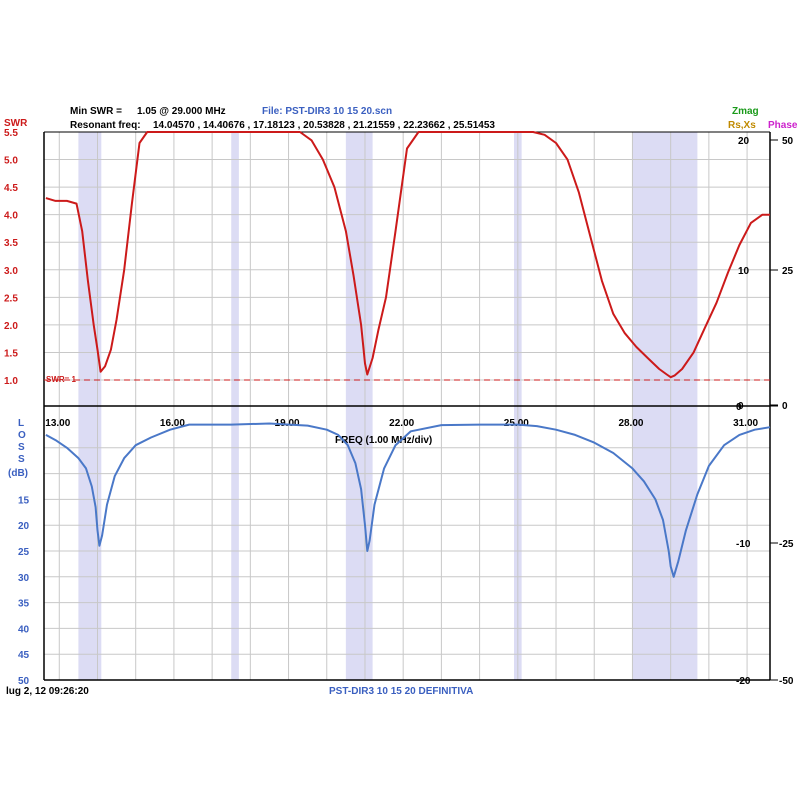 This screenshot has width=800, height=800. What do you see at coordinates (105, 125) in the screenshot?
I see `resonant-label: Resonant freq:` at bounding box center [105, 125].